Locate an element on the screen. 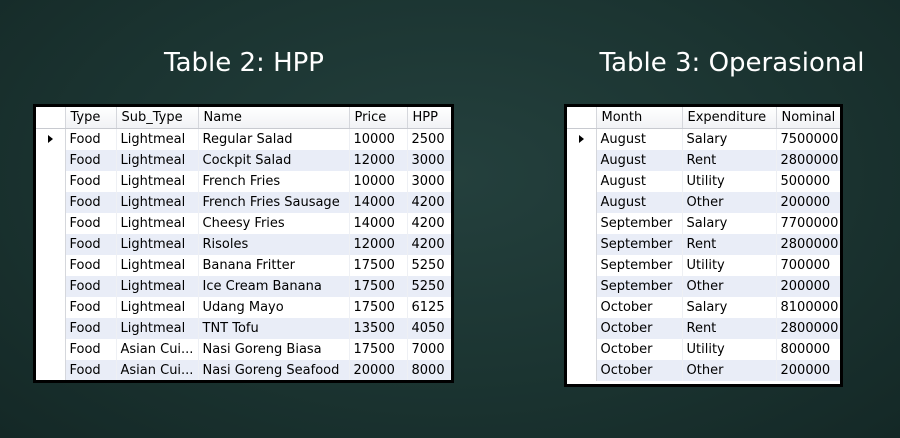 This screenshot has width=900, height=438. table-row: August Salary 7500000 is located at coordinates (703, 139).